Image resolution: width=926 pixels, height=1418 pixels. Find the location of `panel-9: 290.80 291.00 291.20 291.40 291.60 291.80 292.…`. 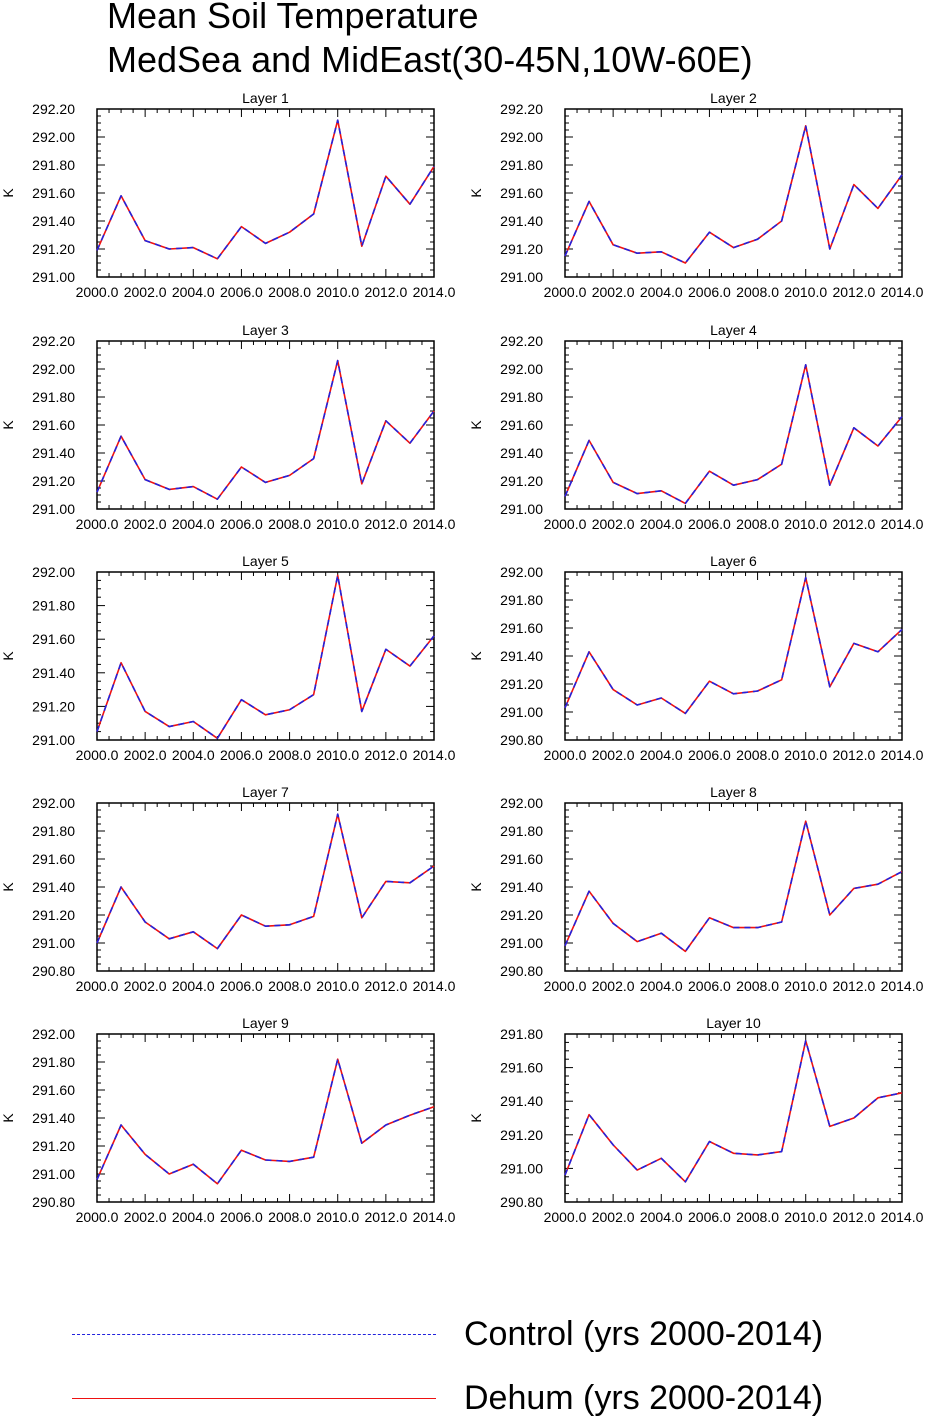

panel-9: 290.80 291.00 291.20 291.40 291.60 291.80 292.… is located at coordinates (228, 1120).